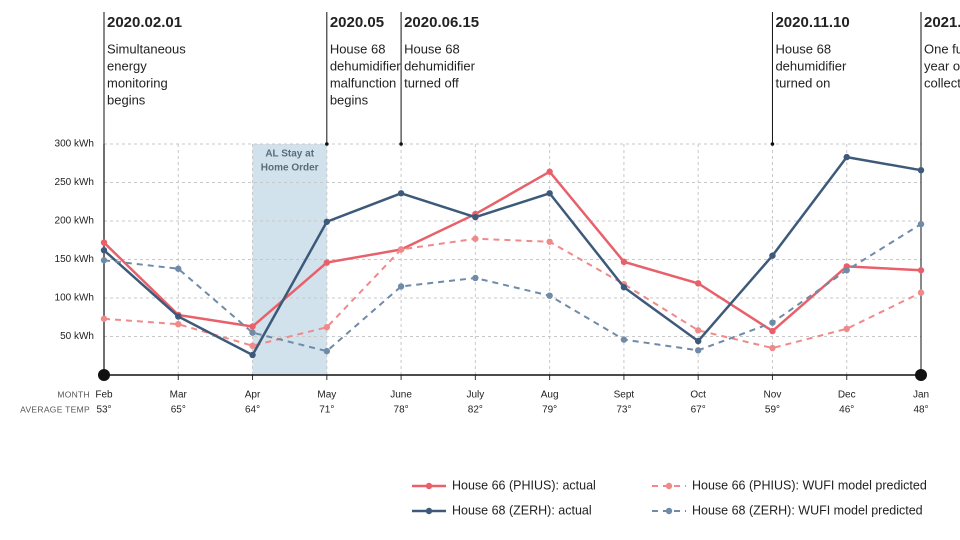 This screenshot has width=960, height=540. Describe the element at coordinates (74, 182) in the screenshot. I see `y-tick-label: 250 kWh` at that location.